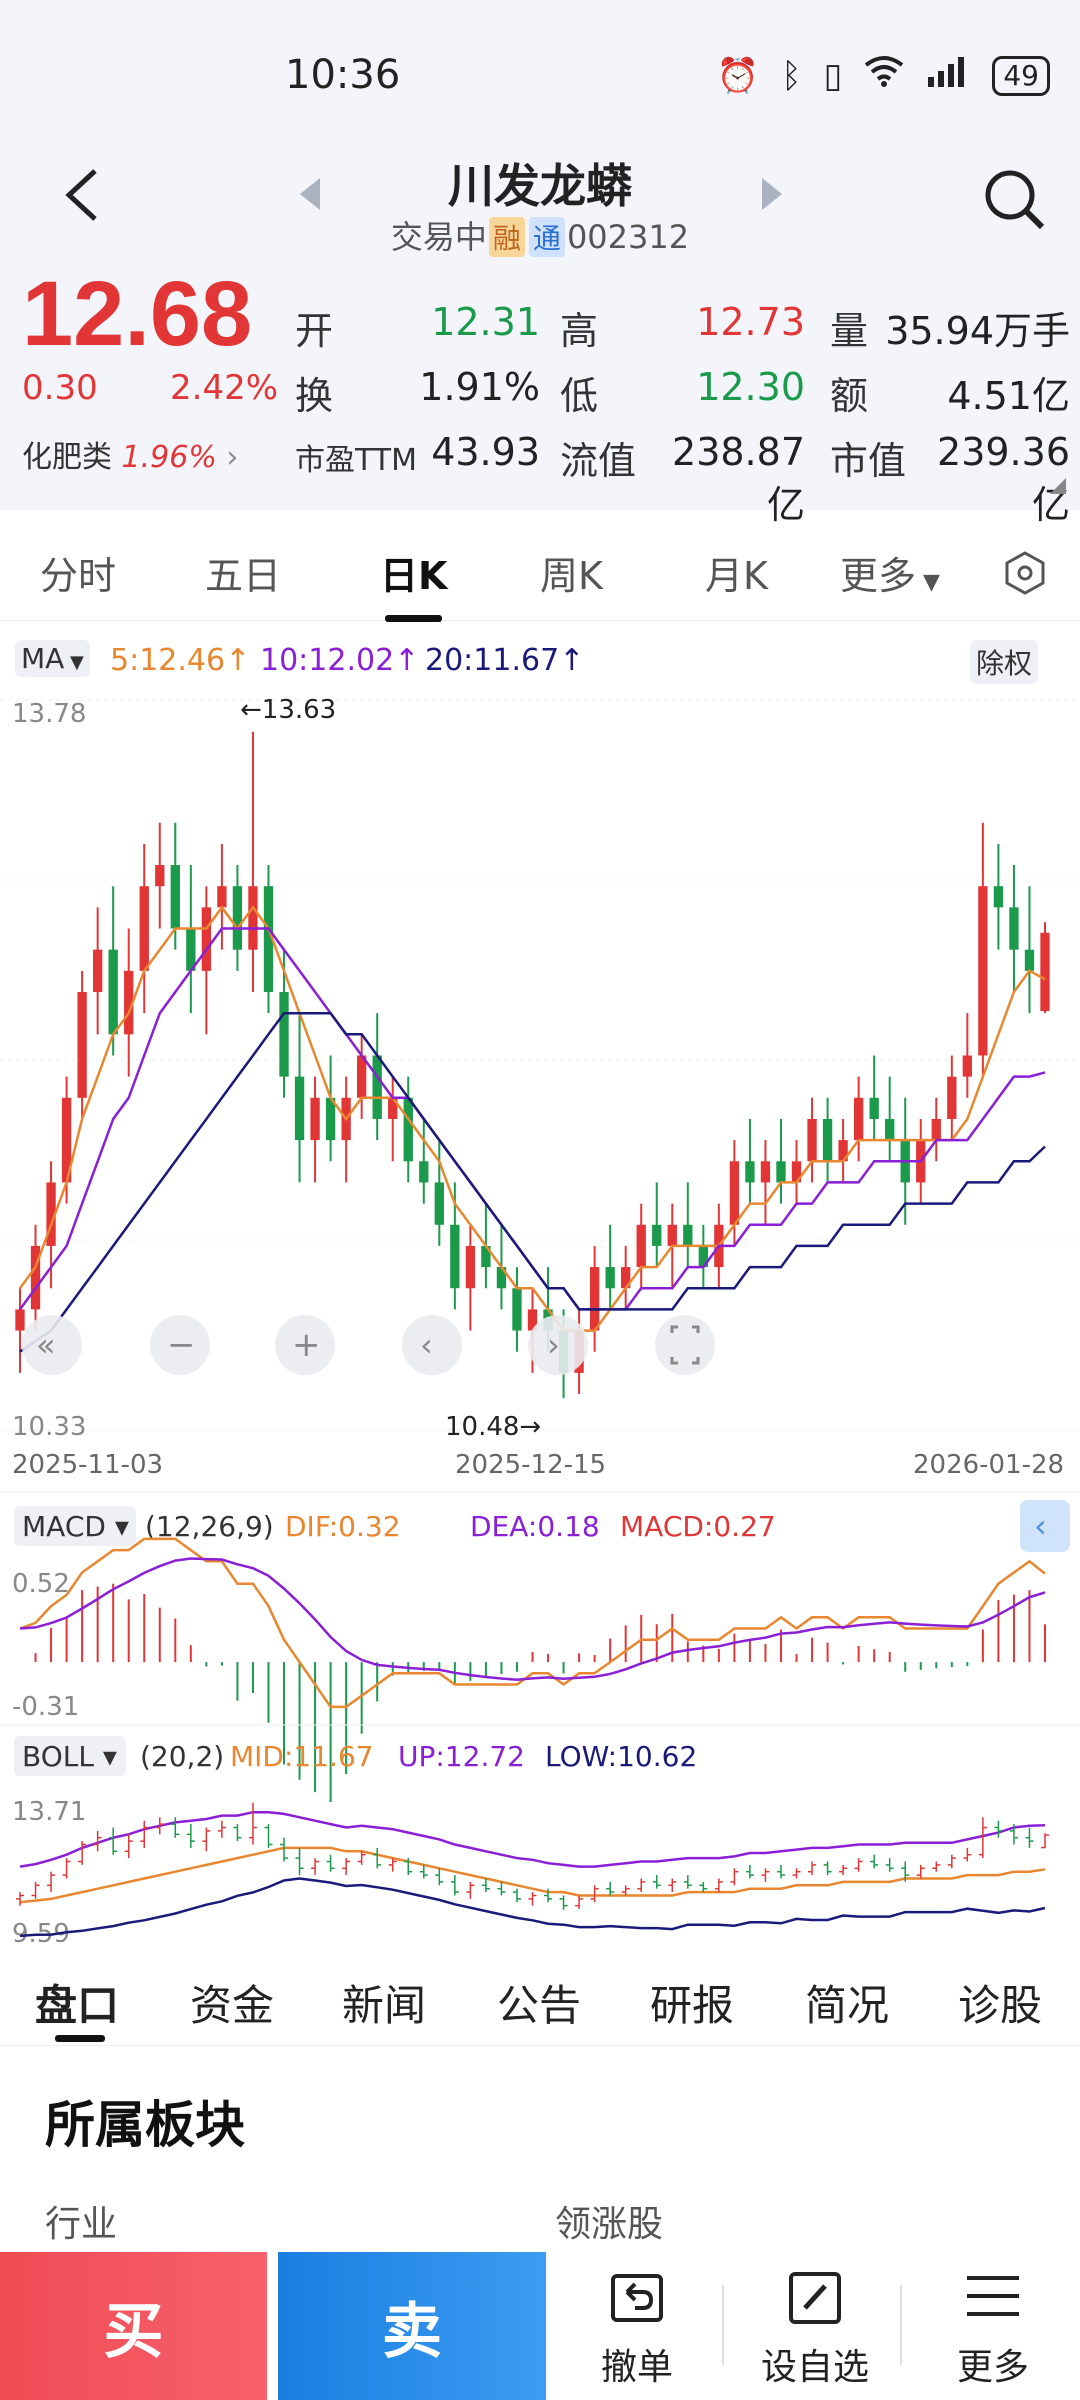 The image size is (1080, 2400). I want to click on float-cap-value: 238.87亿, so click(738, 478).